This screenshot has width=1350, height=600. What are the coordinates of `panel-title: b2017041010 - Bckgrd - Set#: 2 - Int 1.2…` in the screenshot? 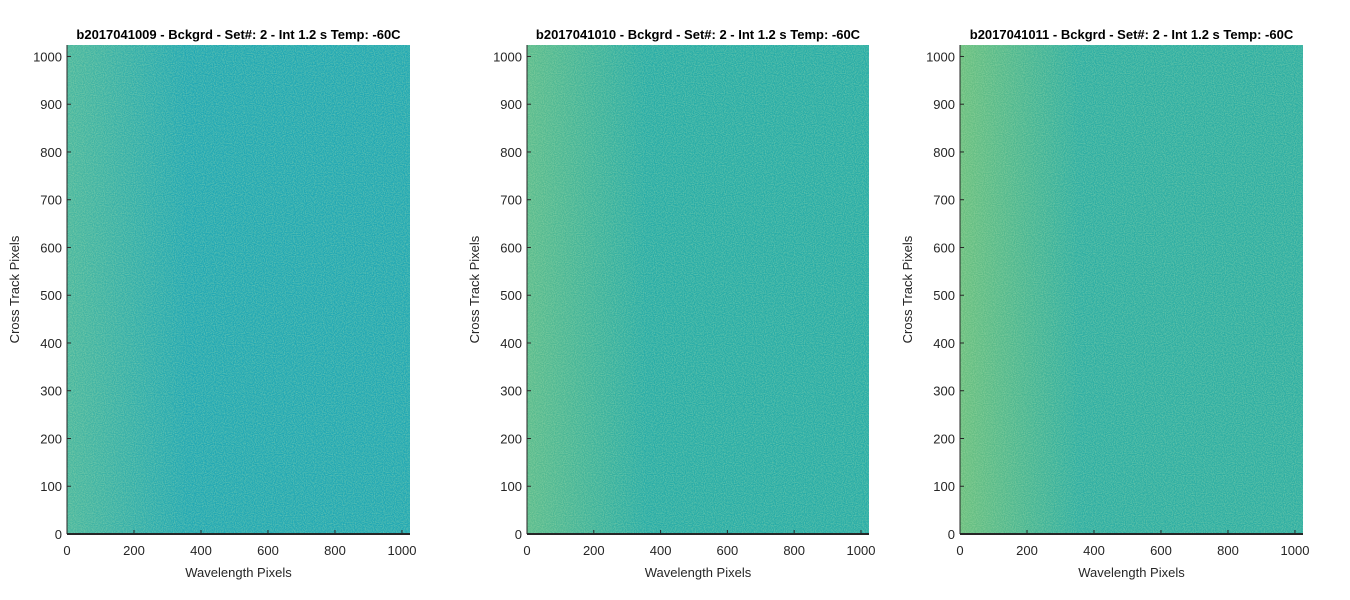 It's located at (698, 34).